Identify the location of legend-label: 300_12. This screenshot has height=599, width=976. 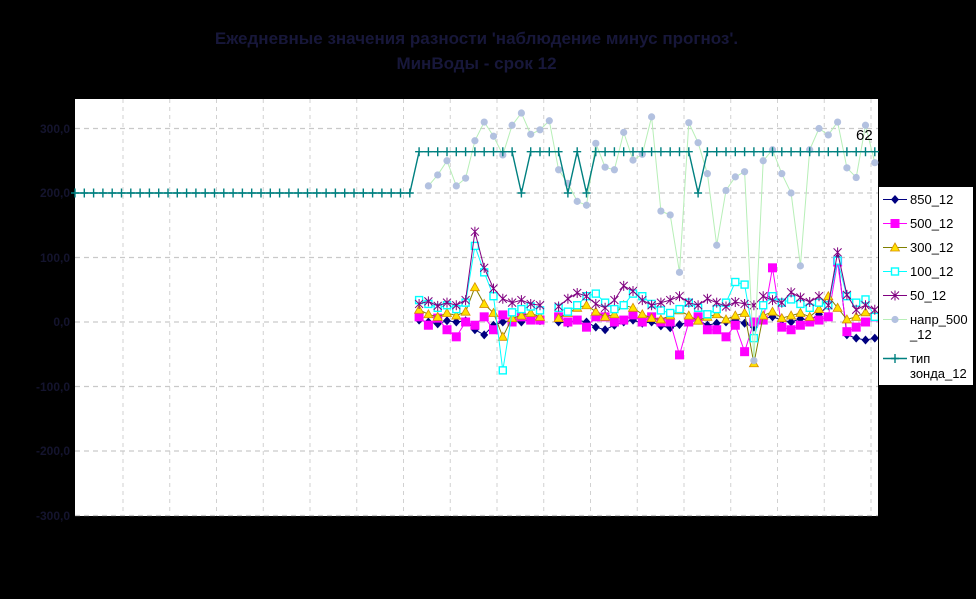
(932, 247).